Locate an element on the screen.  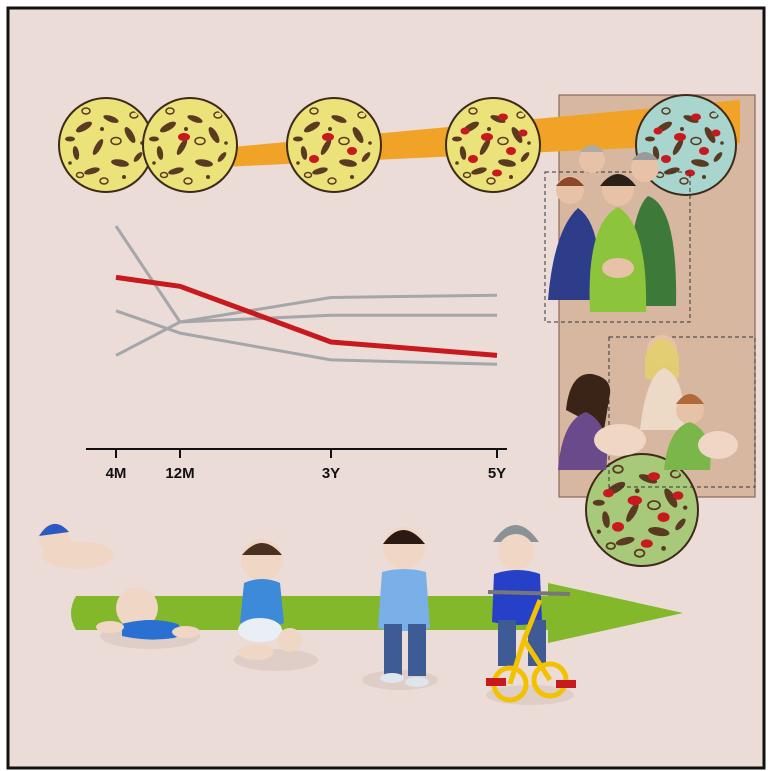
microbiota-4m-b is located at coordinates (190, 145).